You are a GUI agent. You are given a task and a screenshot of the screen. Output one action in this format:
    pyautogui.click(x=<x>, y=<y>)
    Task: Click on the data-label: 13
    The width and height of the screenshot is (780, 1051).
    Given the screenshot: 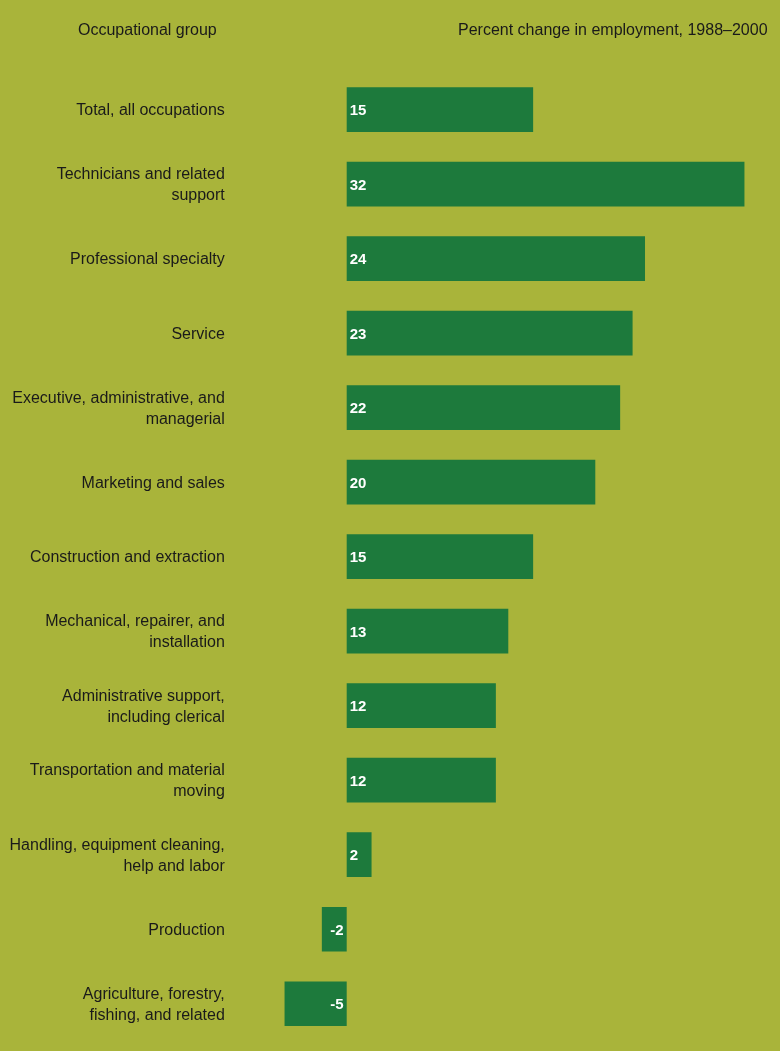 What is the action you would take?
    pyautogui.click(x=358, y=631)
    